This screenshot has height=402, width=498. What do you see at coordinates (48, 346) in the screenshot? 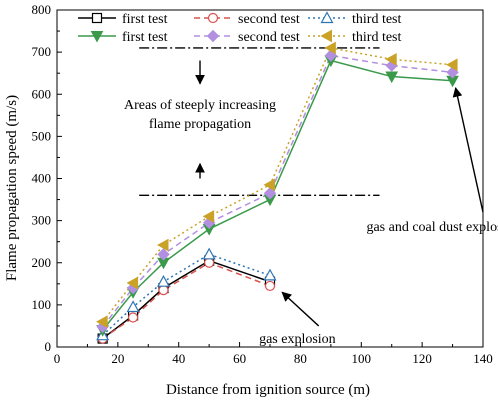
I see `y-tick-label: 0` at bounding box center [48, 346].